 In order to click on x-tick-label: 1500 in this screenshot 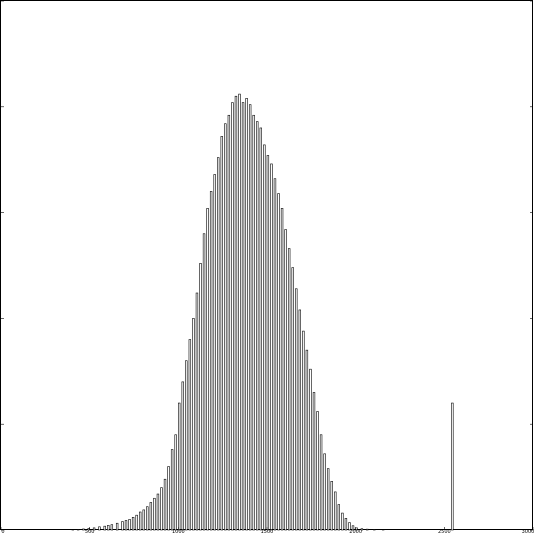, I will do `click(267, 531)`.